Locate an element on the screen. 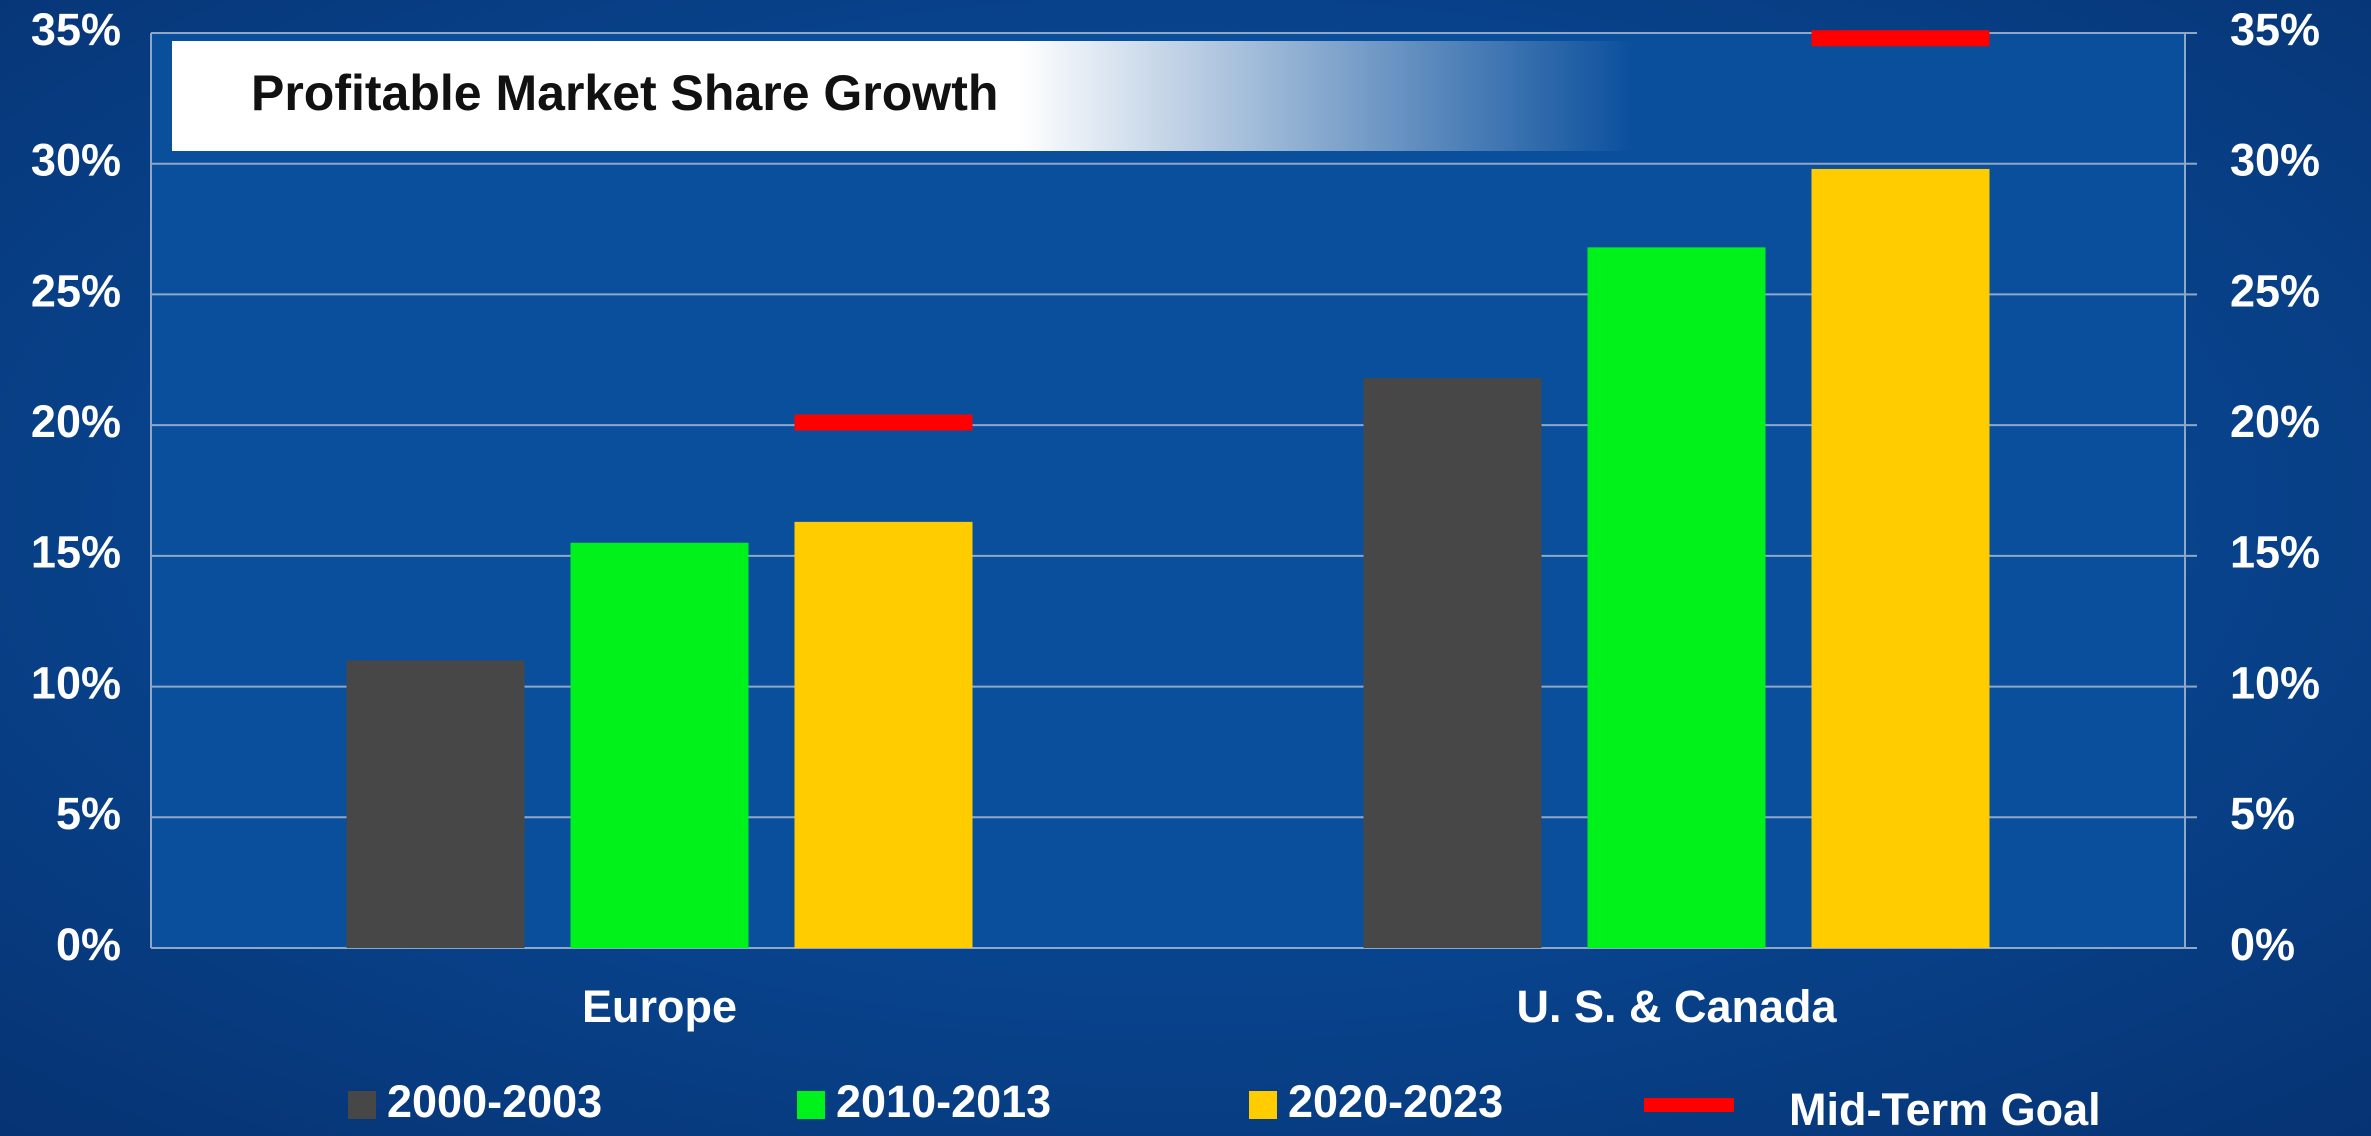 This screenshot has height=1136, width=2371. y-tick-label: 20% is located at coordinates (76, 421).